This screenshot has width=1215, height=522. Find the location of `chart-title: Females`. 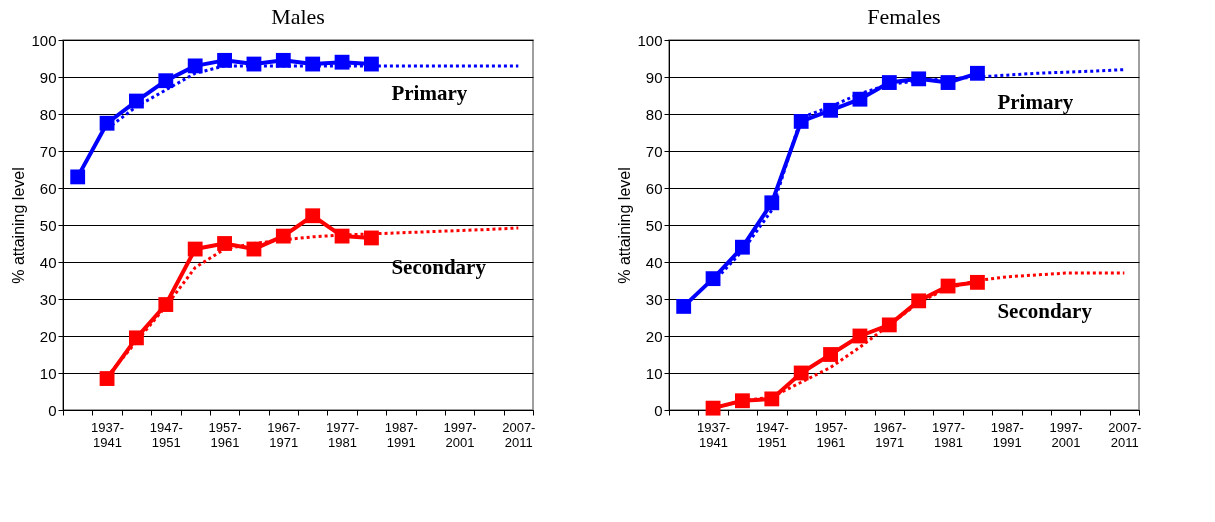

chart-title: Females is located at coordinates (904, 16).